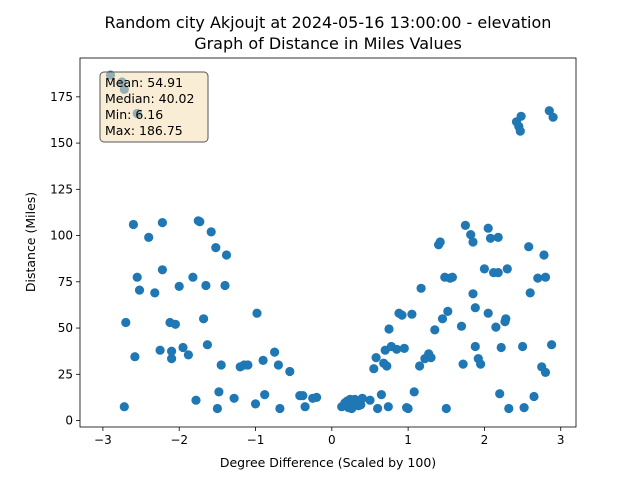  I want to click on x-axis: −3 −2 −1 0 1 2 3, so click(329, 437).